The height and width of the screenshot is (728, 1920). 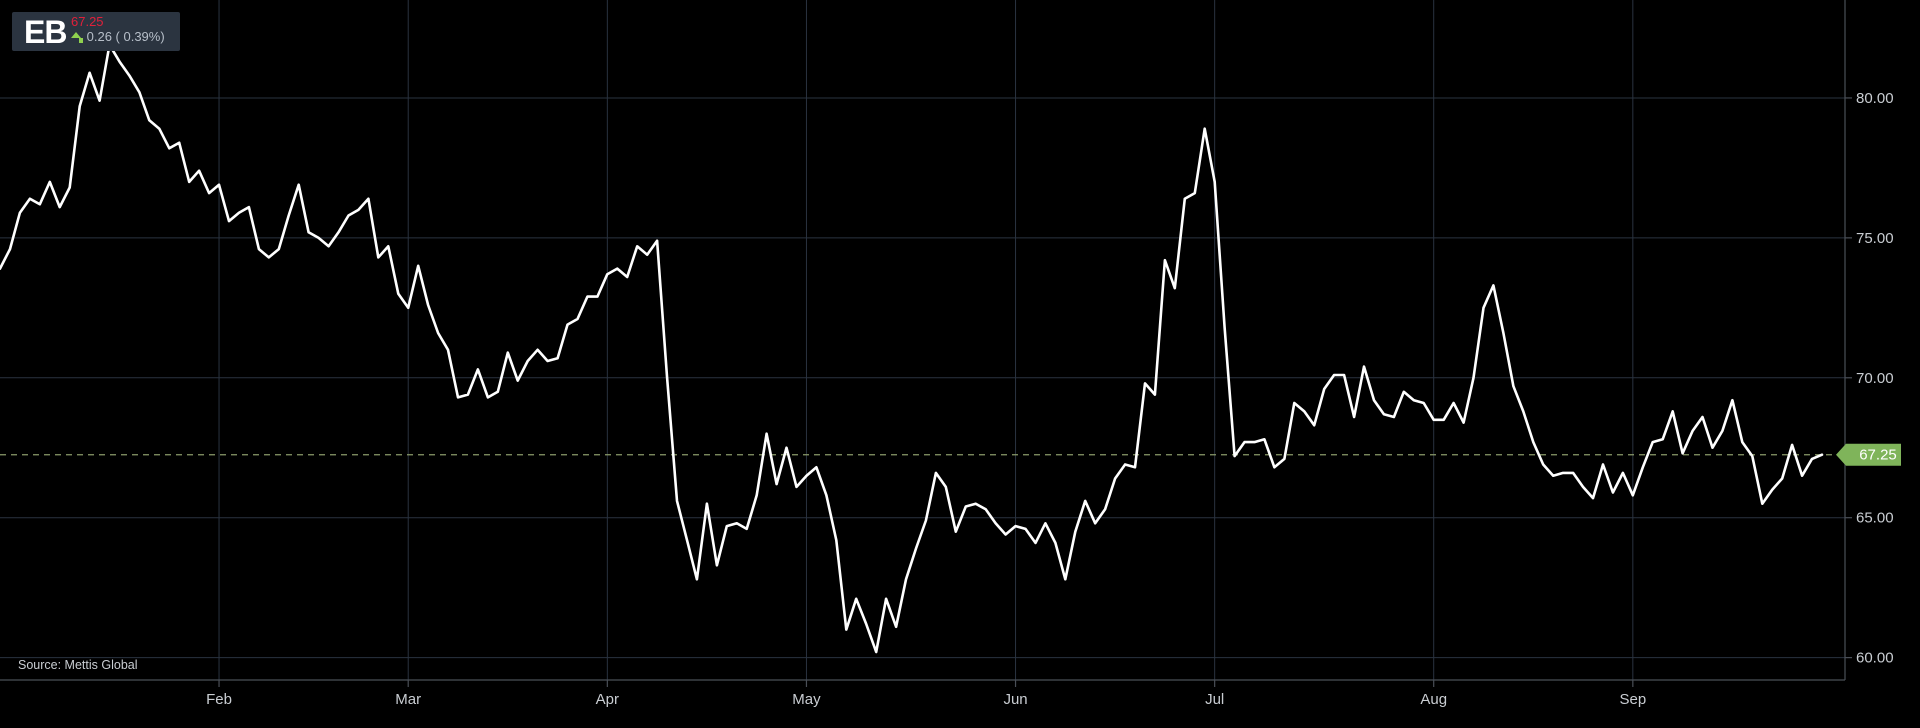 I want to click on x-axis-ticks: Feb Mar Apr May Jun Jul Aug Sep, so click(x=926, y=699).